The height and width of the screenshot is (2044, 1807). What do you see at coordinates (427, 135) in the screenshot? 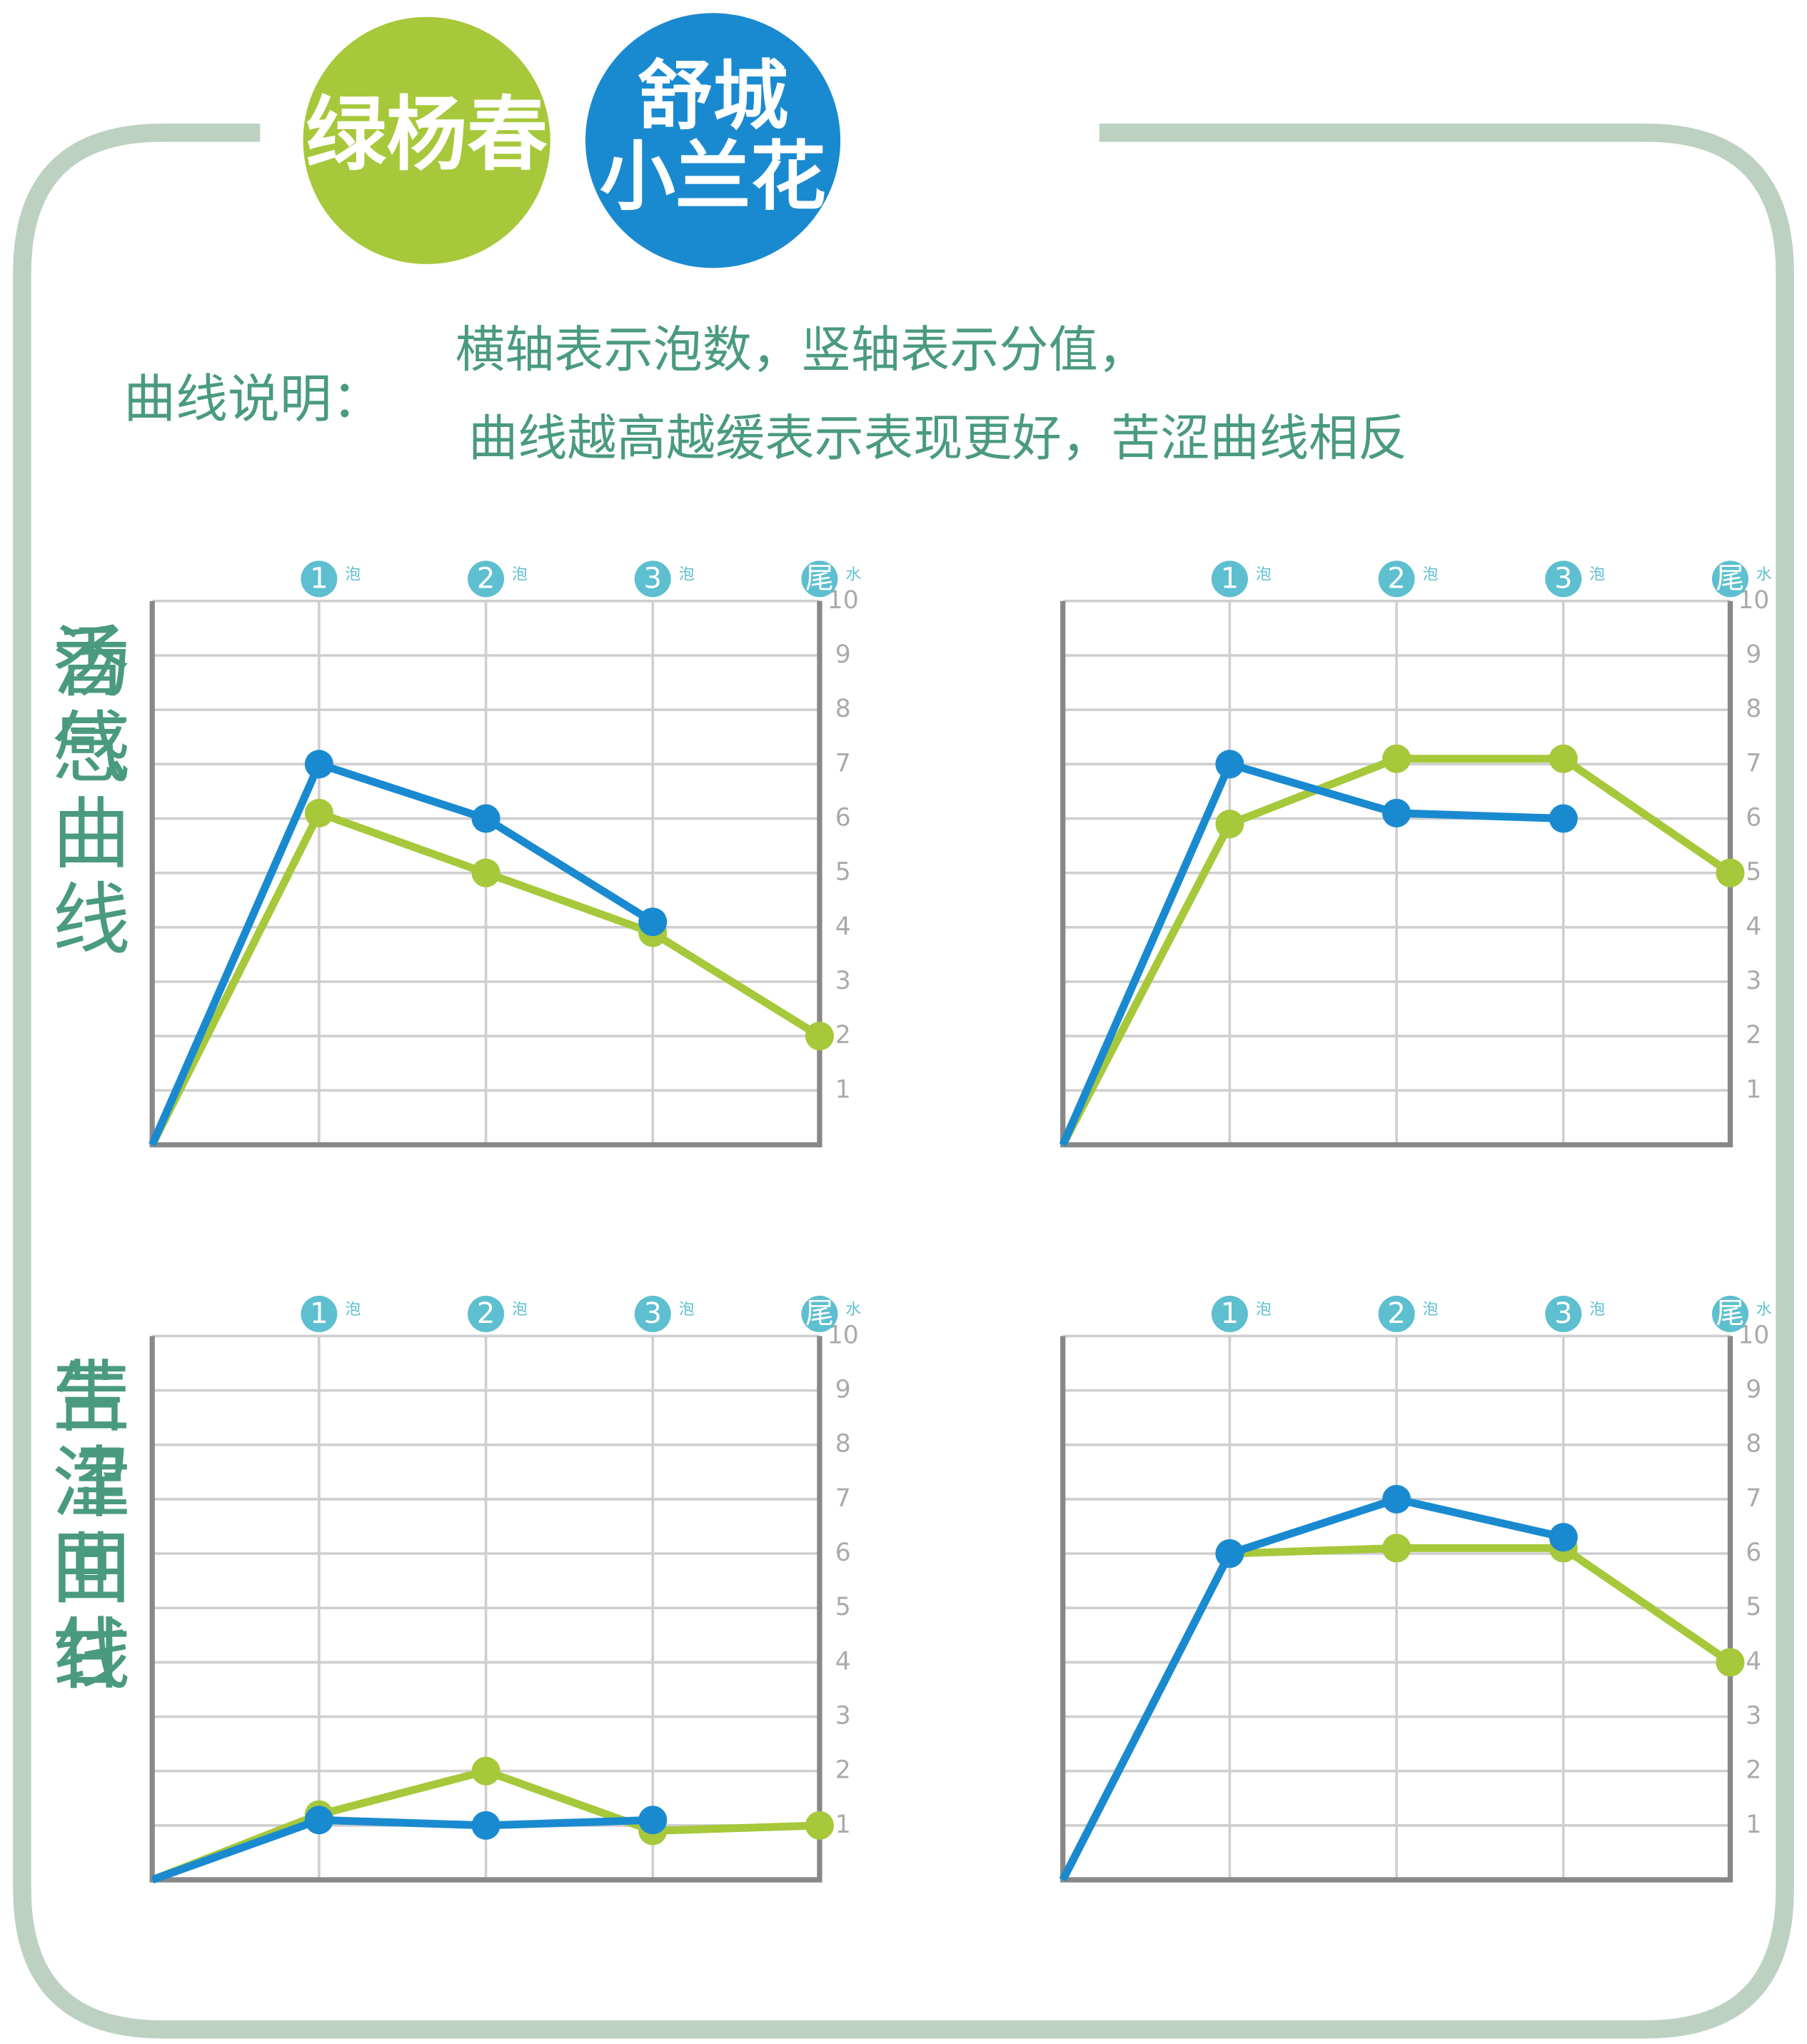
I see `legend-label: 绿杨春` at bounding box center [427, 135].